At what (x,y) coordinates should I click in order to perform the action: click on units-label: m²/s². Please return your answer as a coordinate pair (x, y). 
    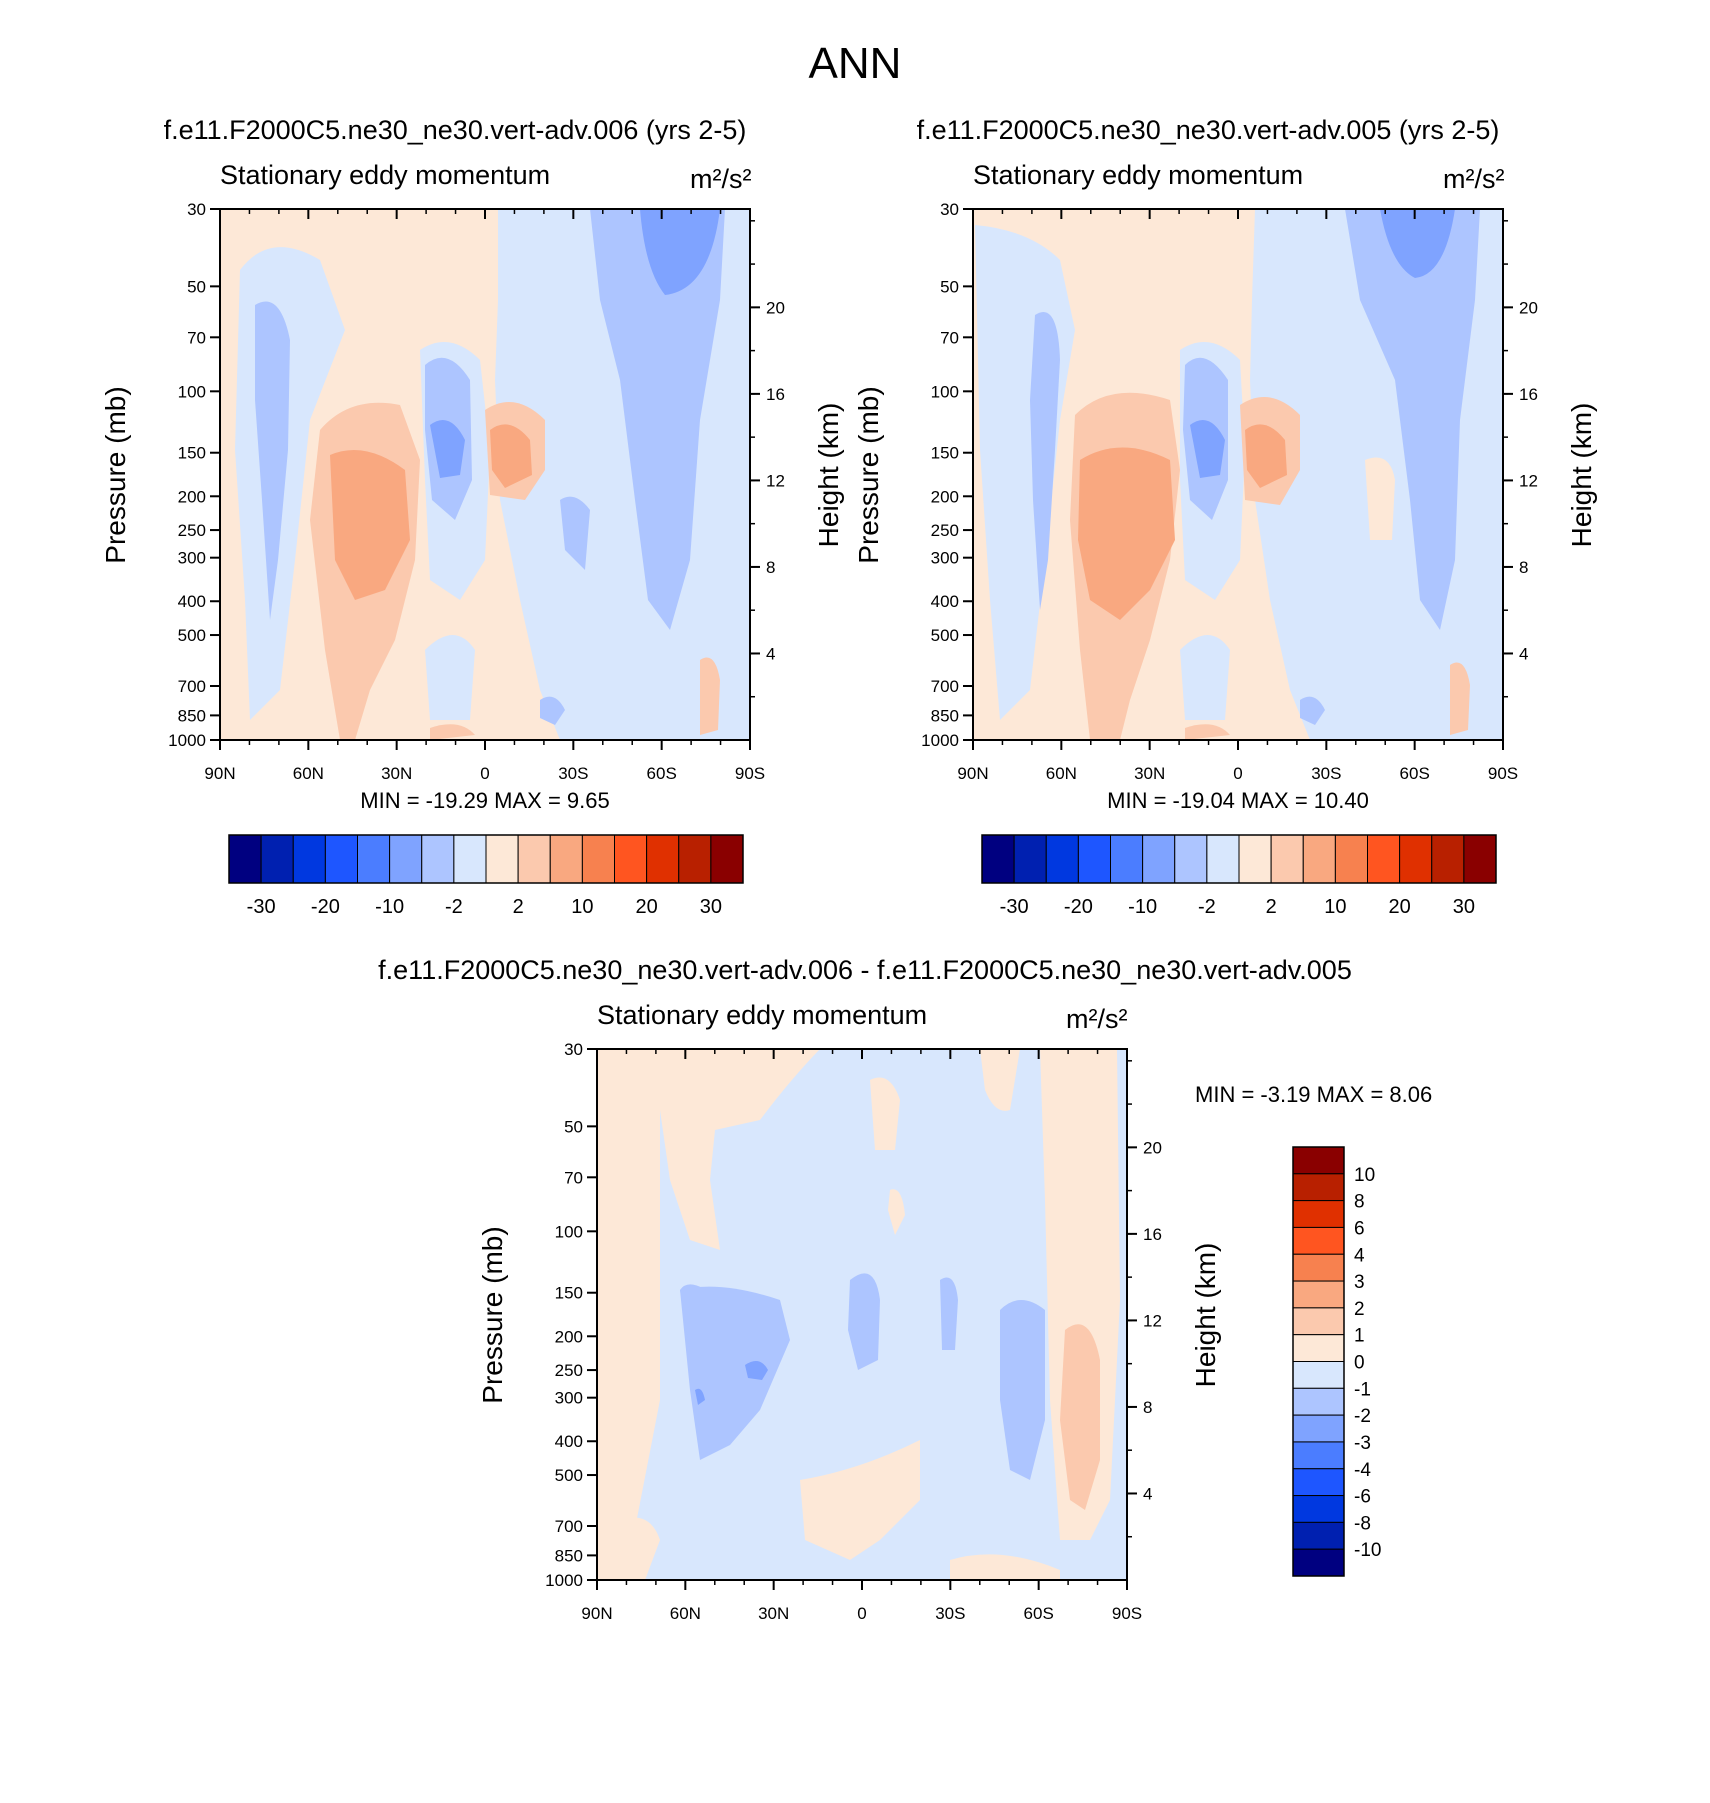
    Looking at the image, I should click on (1473, 179).